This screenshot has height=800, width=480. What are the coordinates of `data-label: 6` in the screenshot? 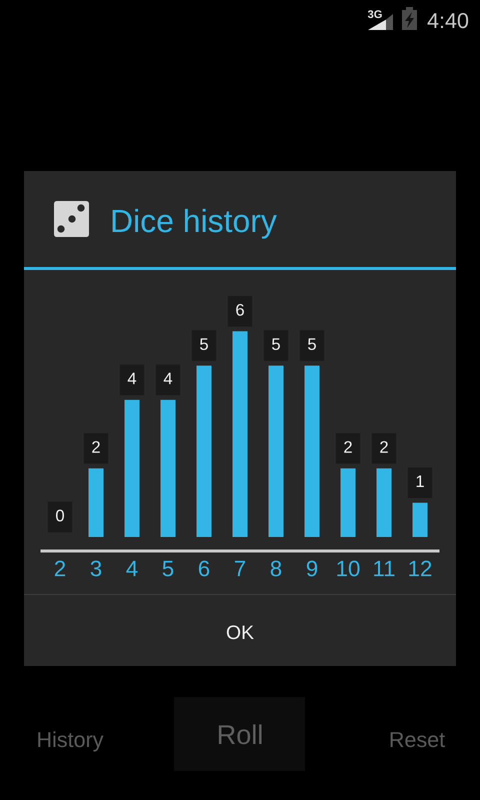 It's located at (240, 310).